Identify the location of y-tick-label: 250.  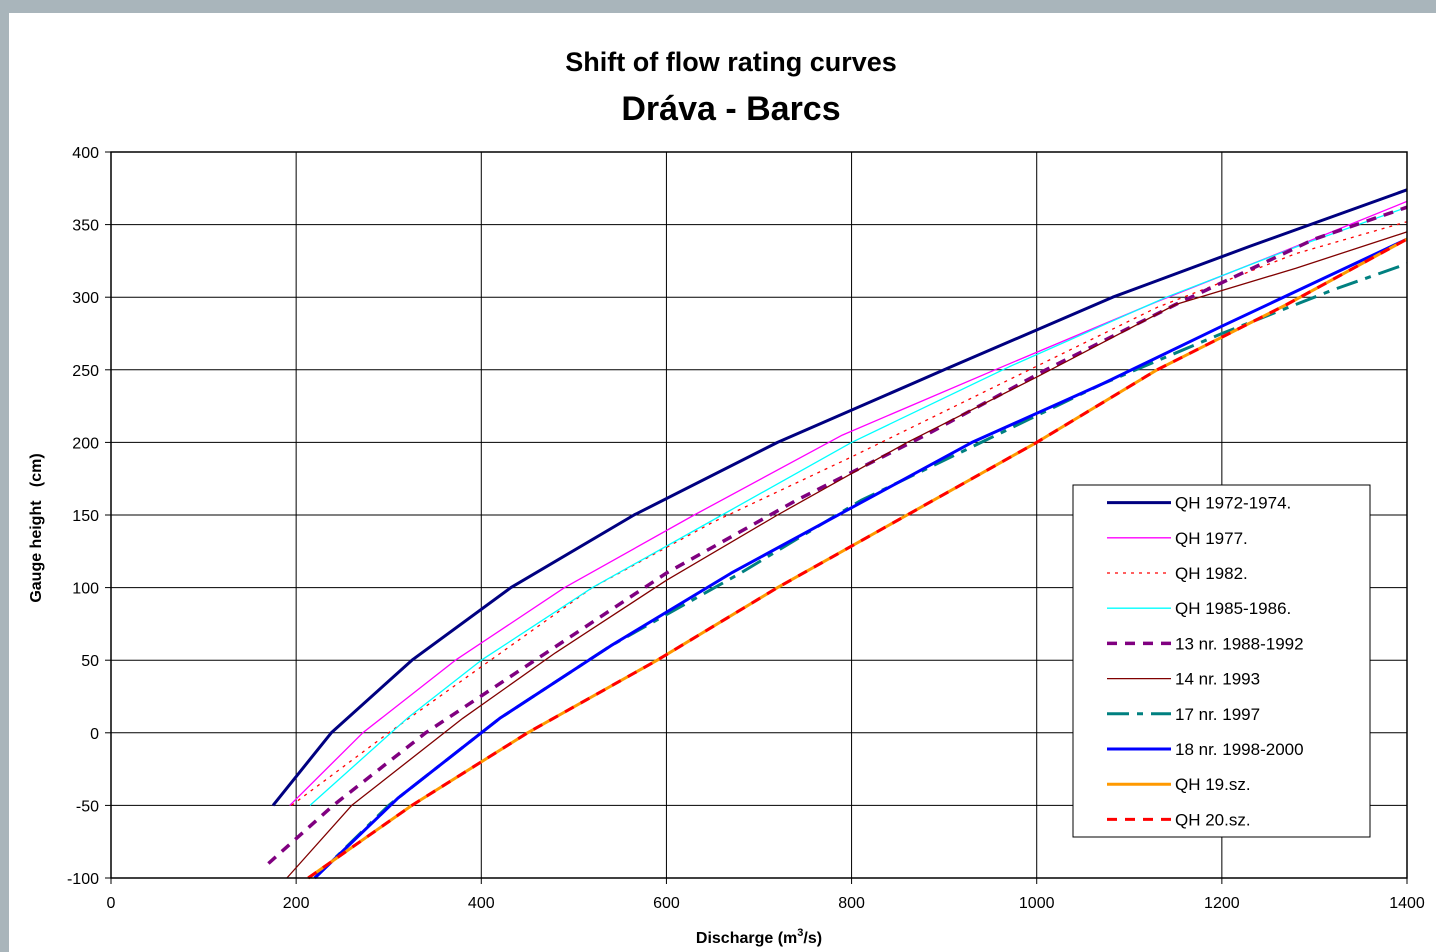
(85, 371).